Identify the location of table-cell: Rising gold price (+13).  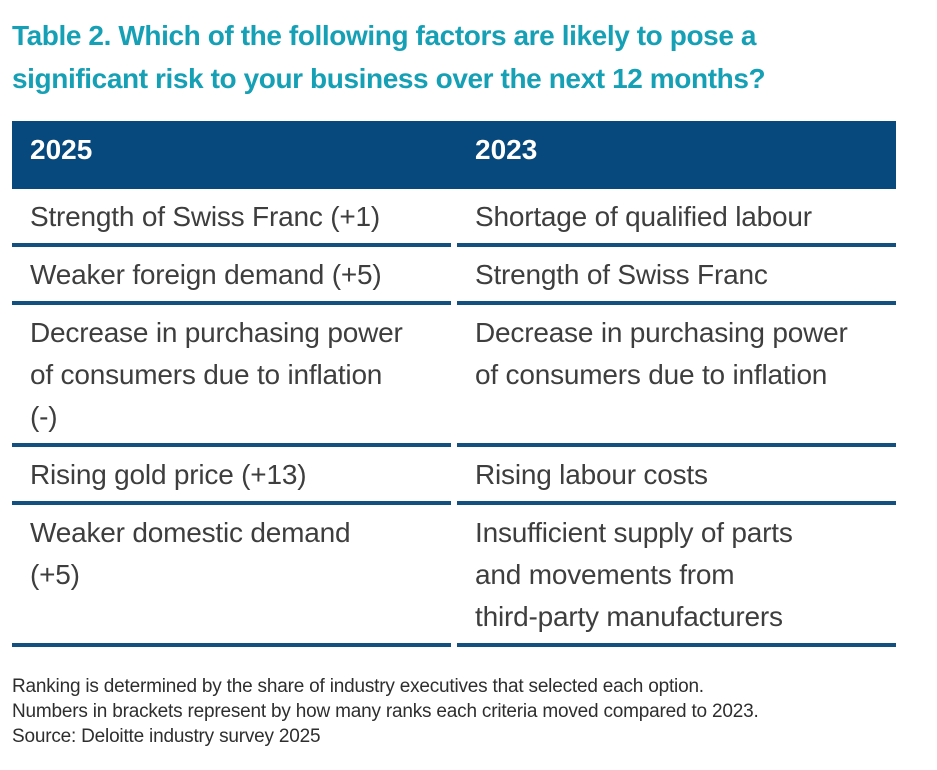
(231, 476).